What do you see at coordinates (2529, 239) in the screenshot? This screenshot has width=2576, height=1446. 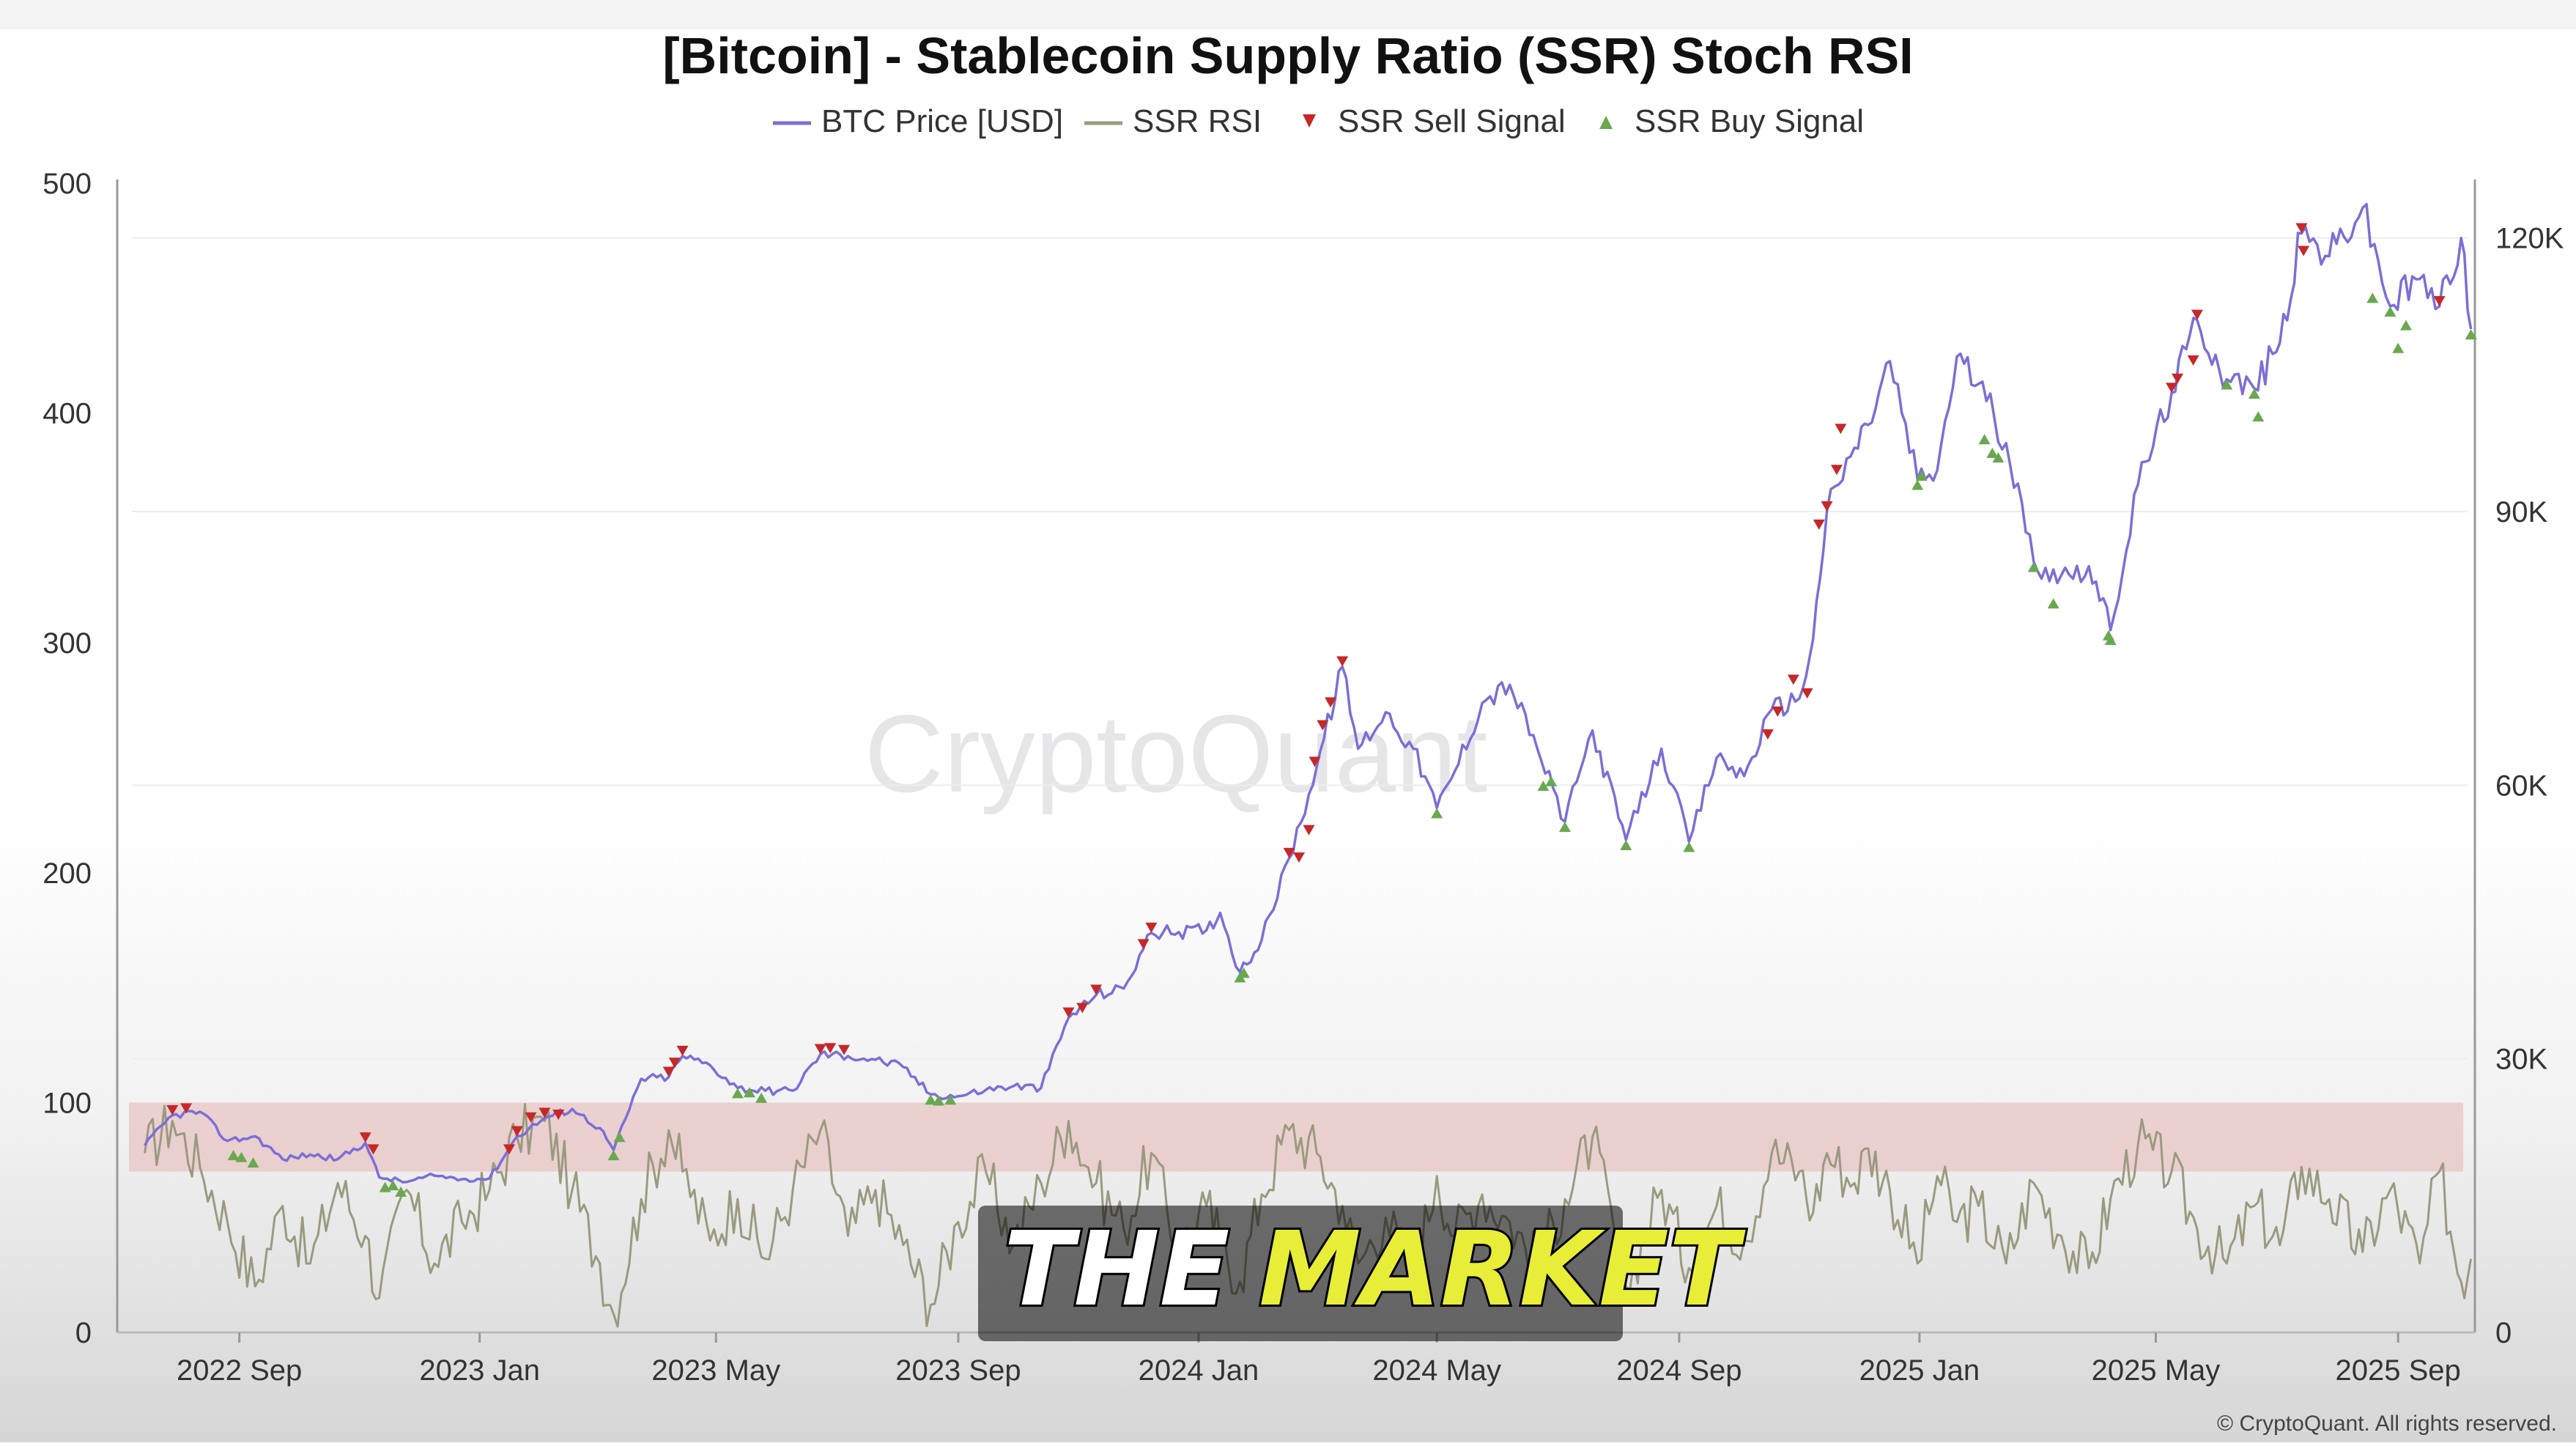 I see `y-right-tick-label: 120K` at bounding box center [2529, 239].